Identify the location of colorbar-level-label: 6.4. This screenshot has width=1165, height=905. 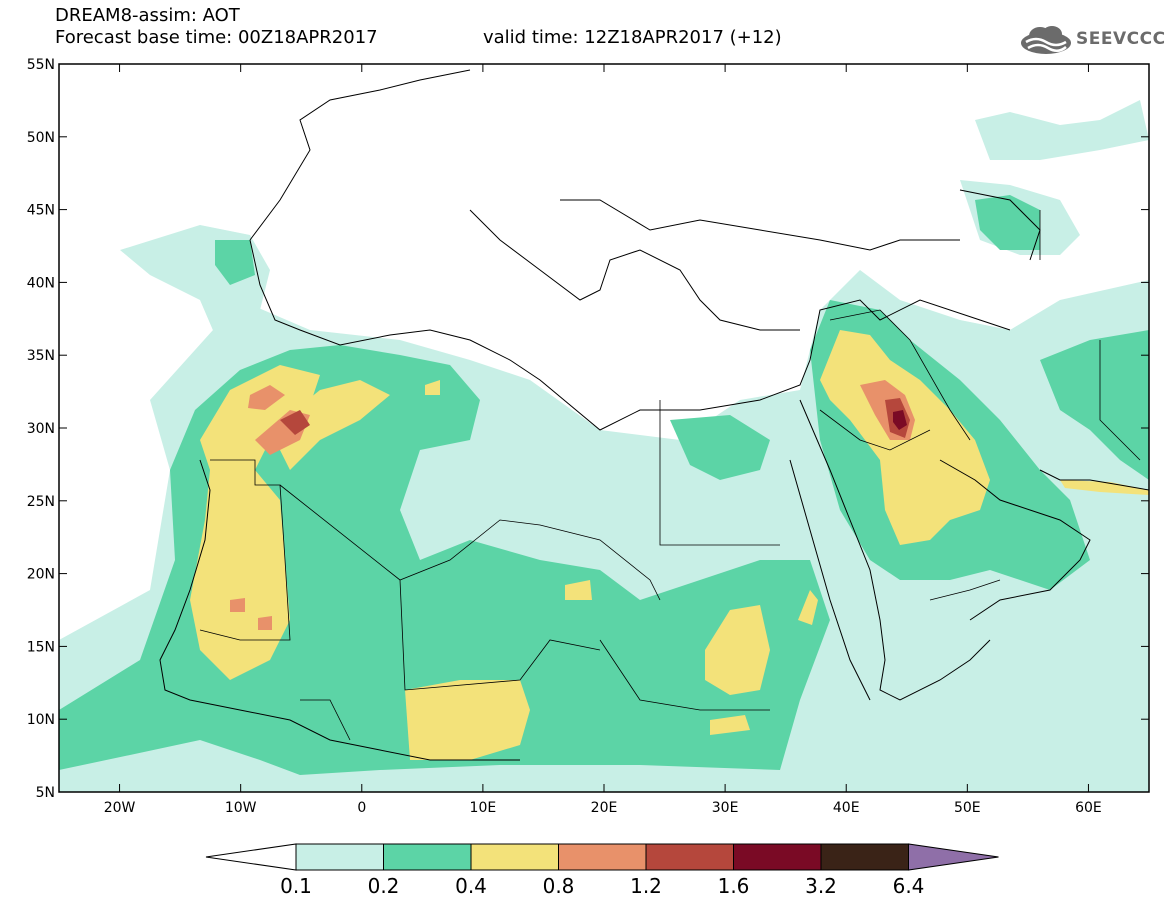
(908, 886).